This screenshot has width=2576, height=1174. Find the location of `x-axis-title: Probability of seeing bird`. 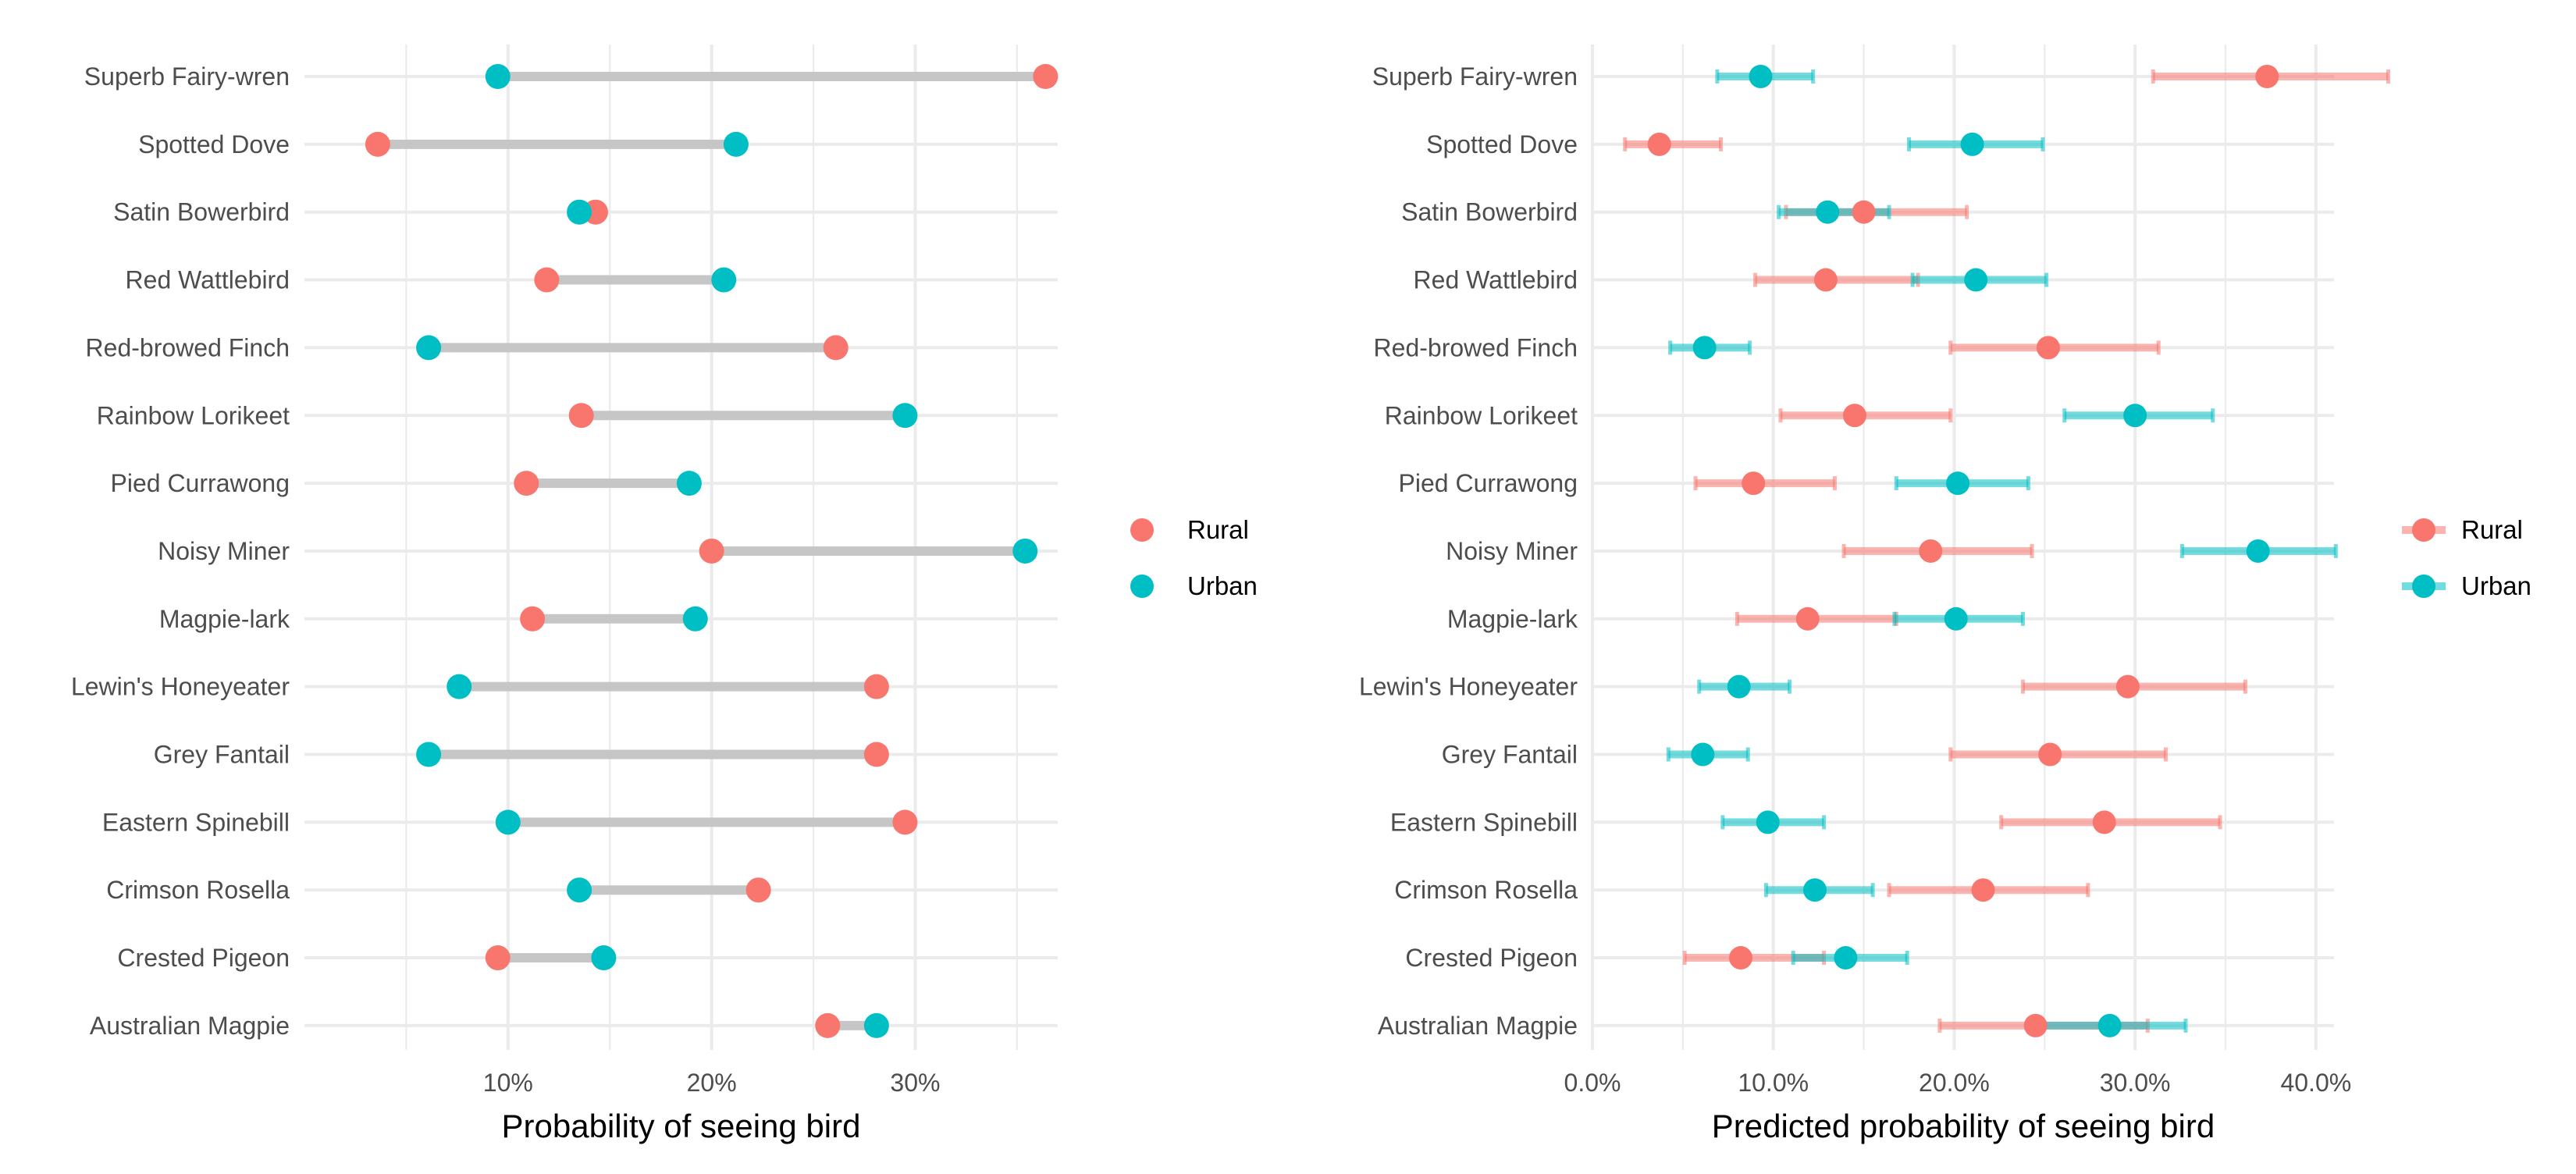

x-axis-title: Probability of seeing bird is located at coordinates (681, 1126).